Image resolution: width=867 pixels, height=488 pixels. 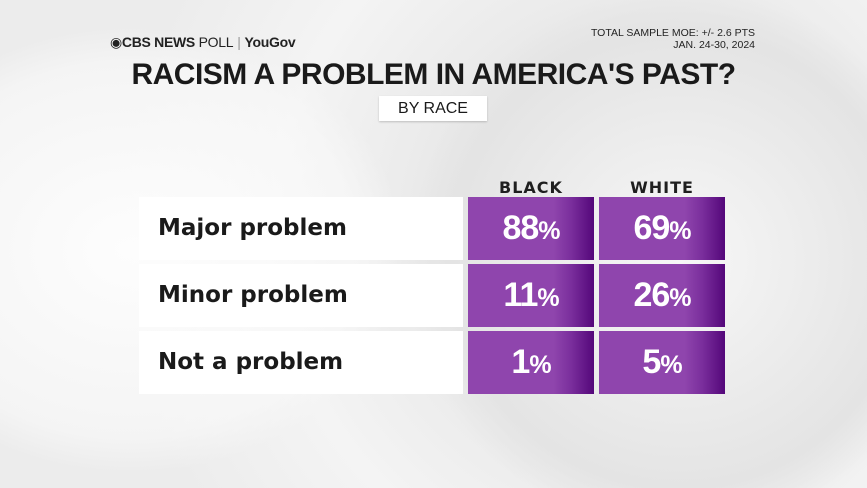 I want to click on yougov-logo: YouGov, so click(x=270, y=42).